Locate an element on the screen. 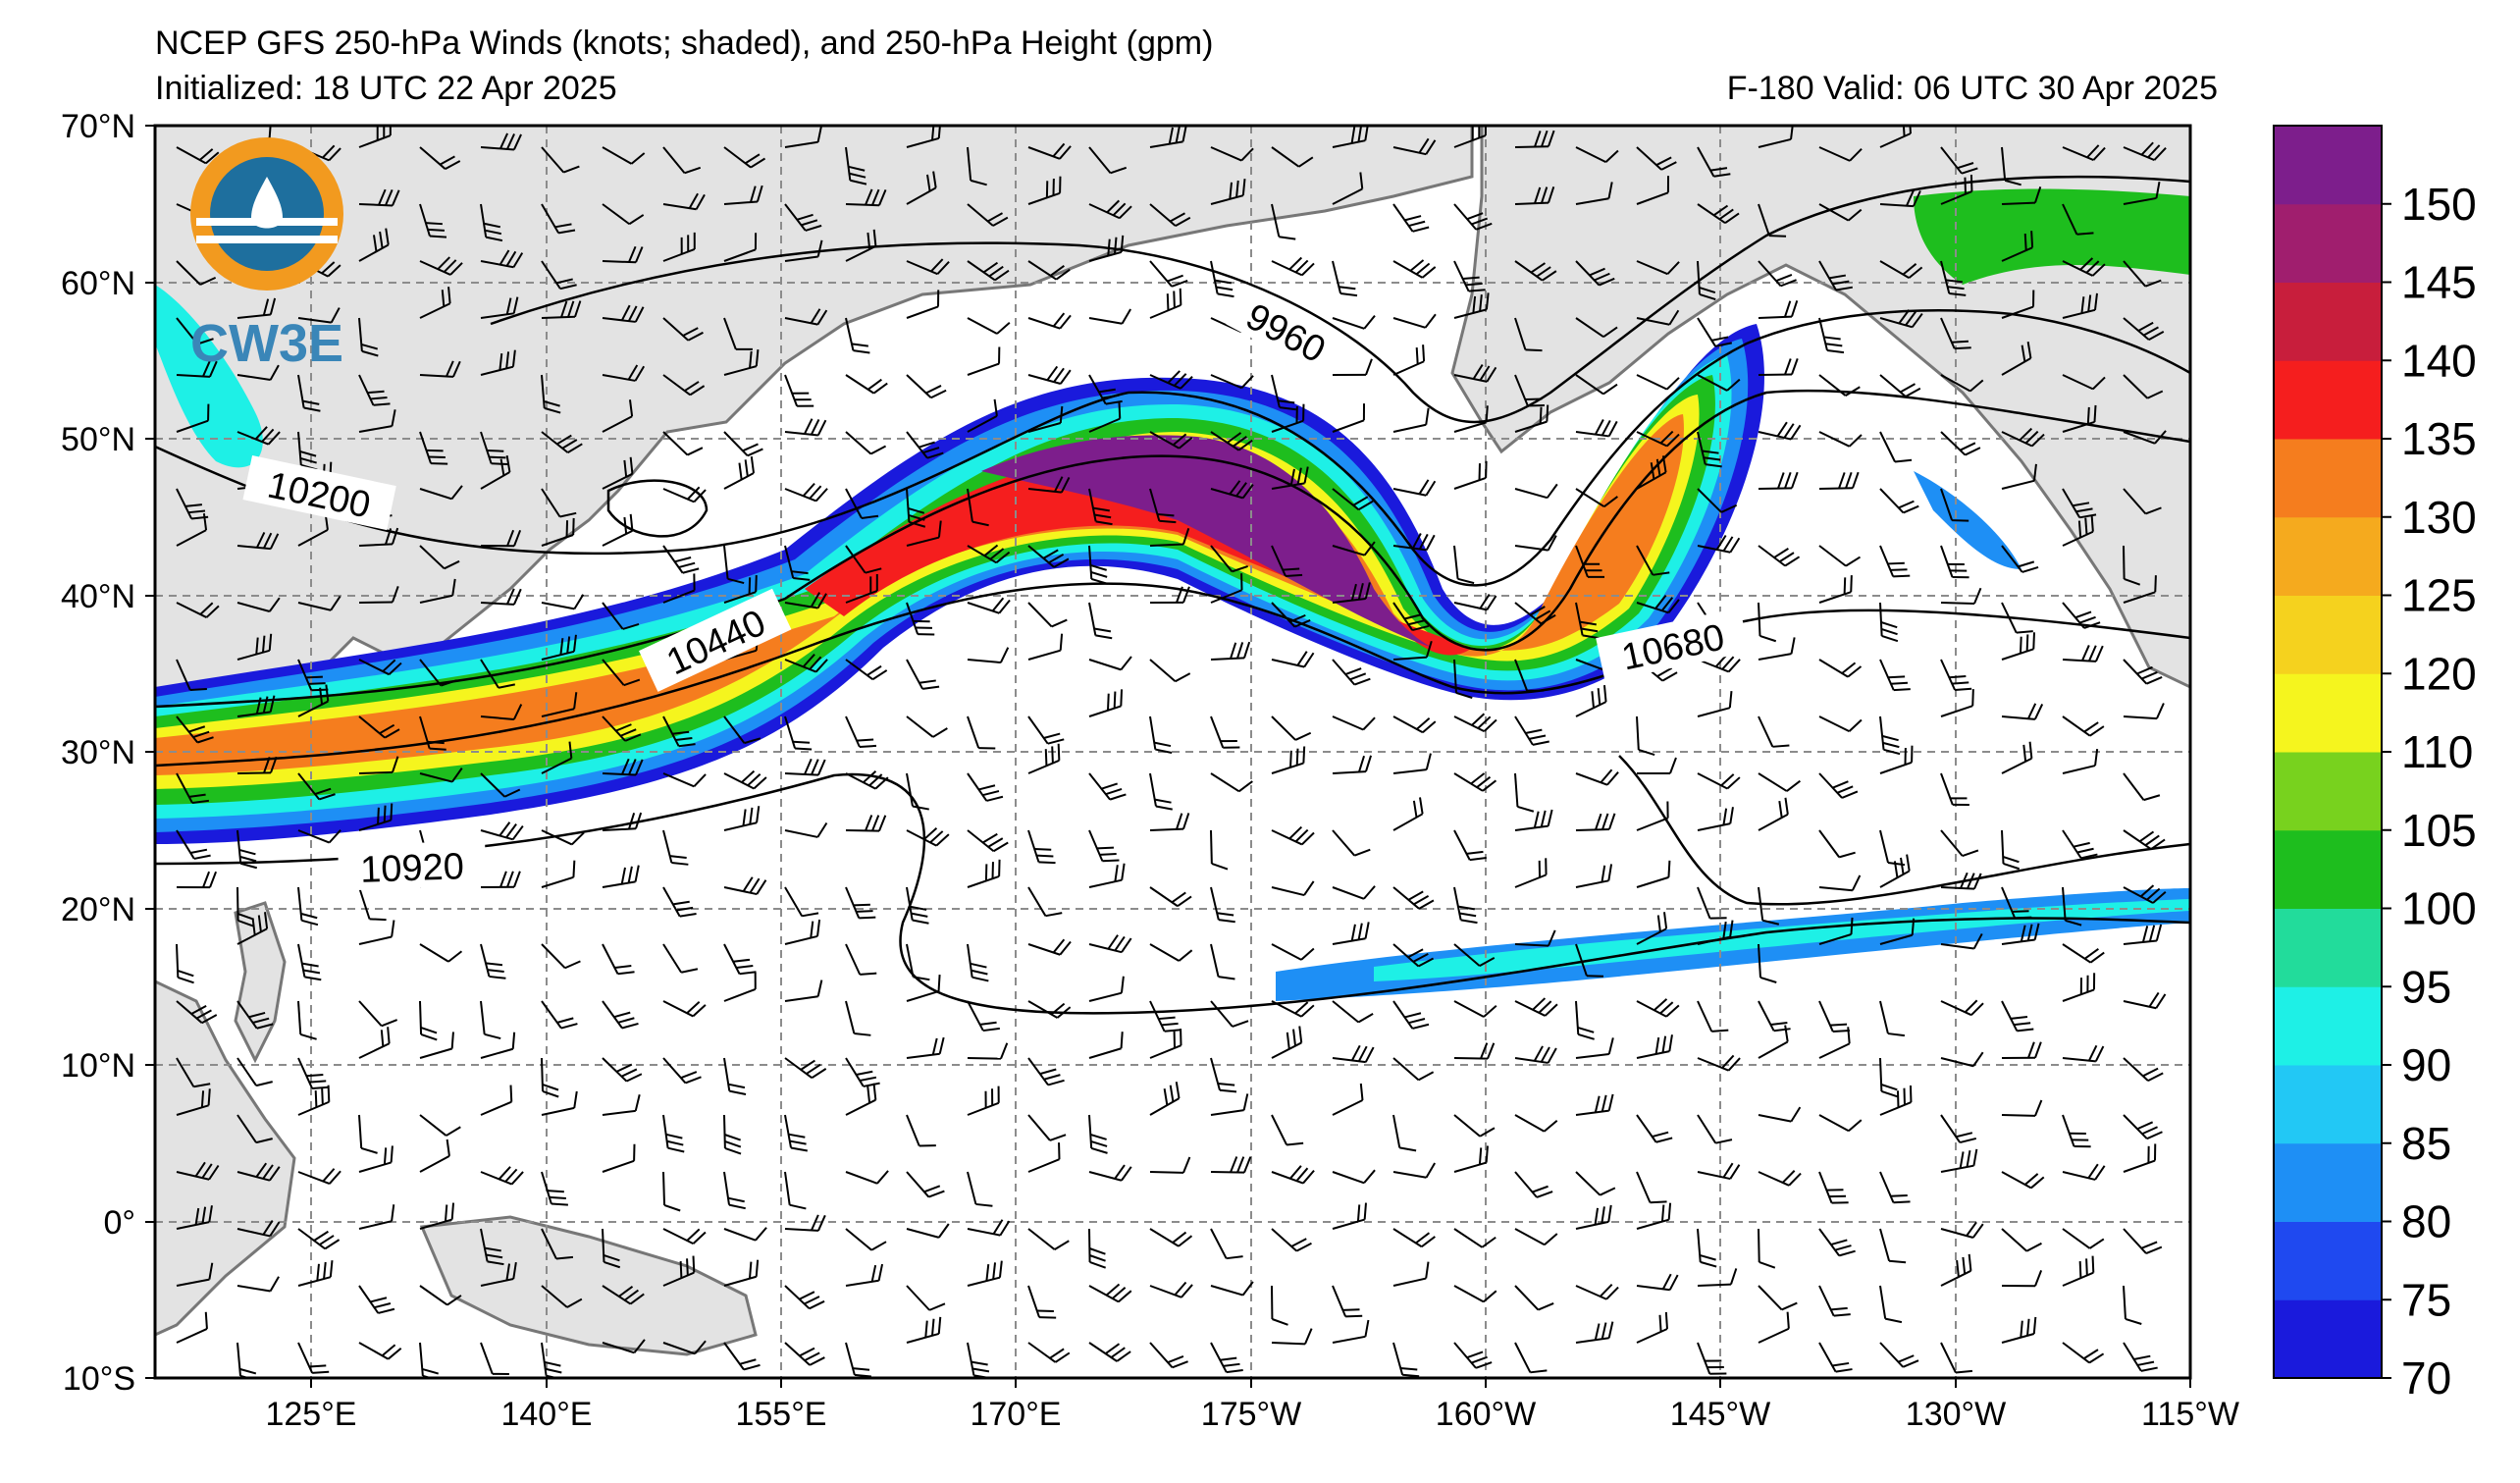 This screenshot has height=1483, width=2520. lat-label: 60°N is located at coordinates (98, 283).